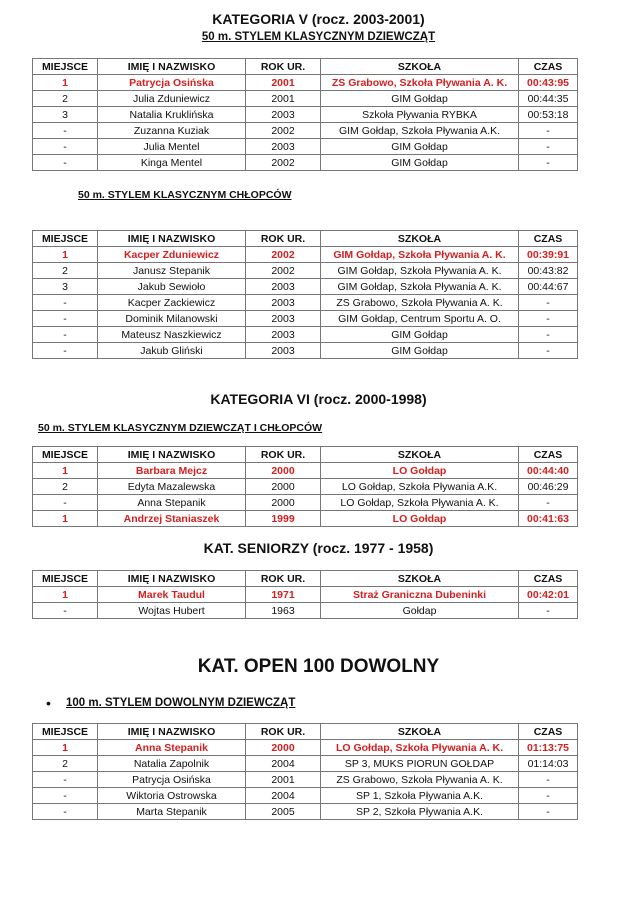 The width and height of the screenshot is (637, 900). I want to click on table-row: - Julia Mentel 2003 GIM Gołdap -, so click(305, 146).